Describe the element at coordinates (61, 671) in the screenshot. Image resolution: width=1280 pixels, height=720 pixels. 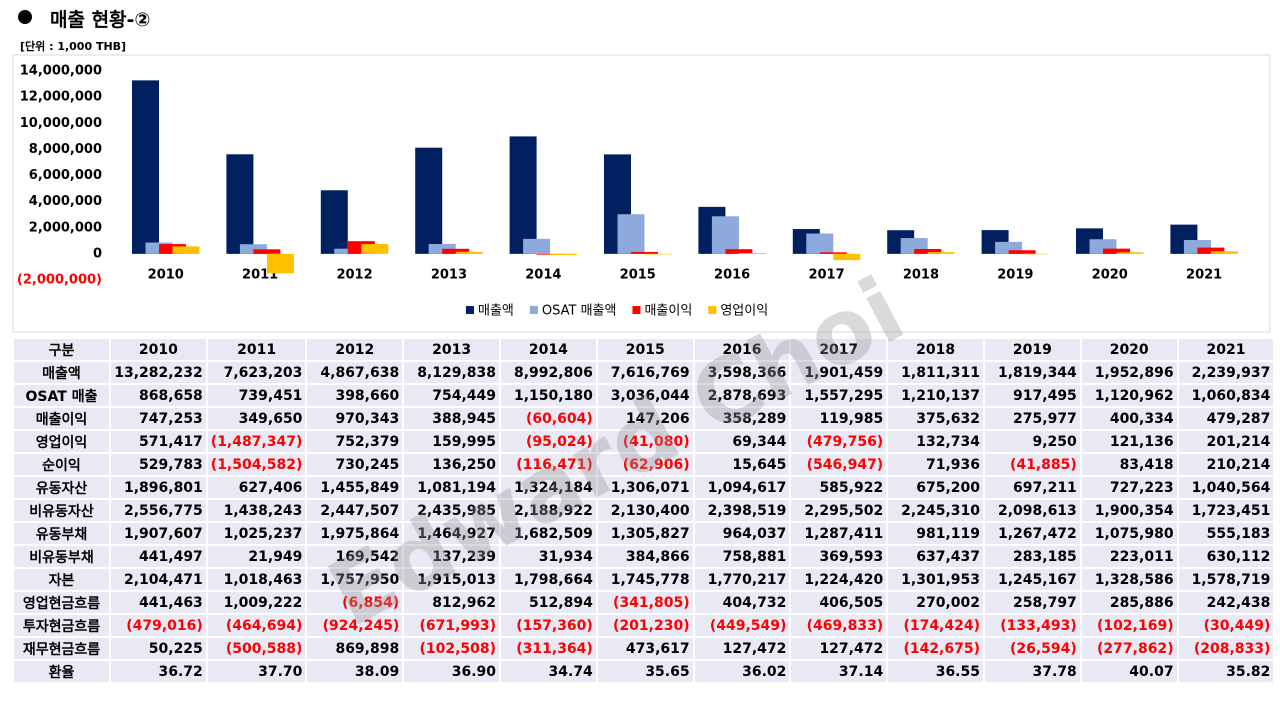
I see `table-cell: 환율` at that location.